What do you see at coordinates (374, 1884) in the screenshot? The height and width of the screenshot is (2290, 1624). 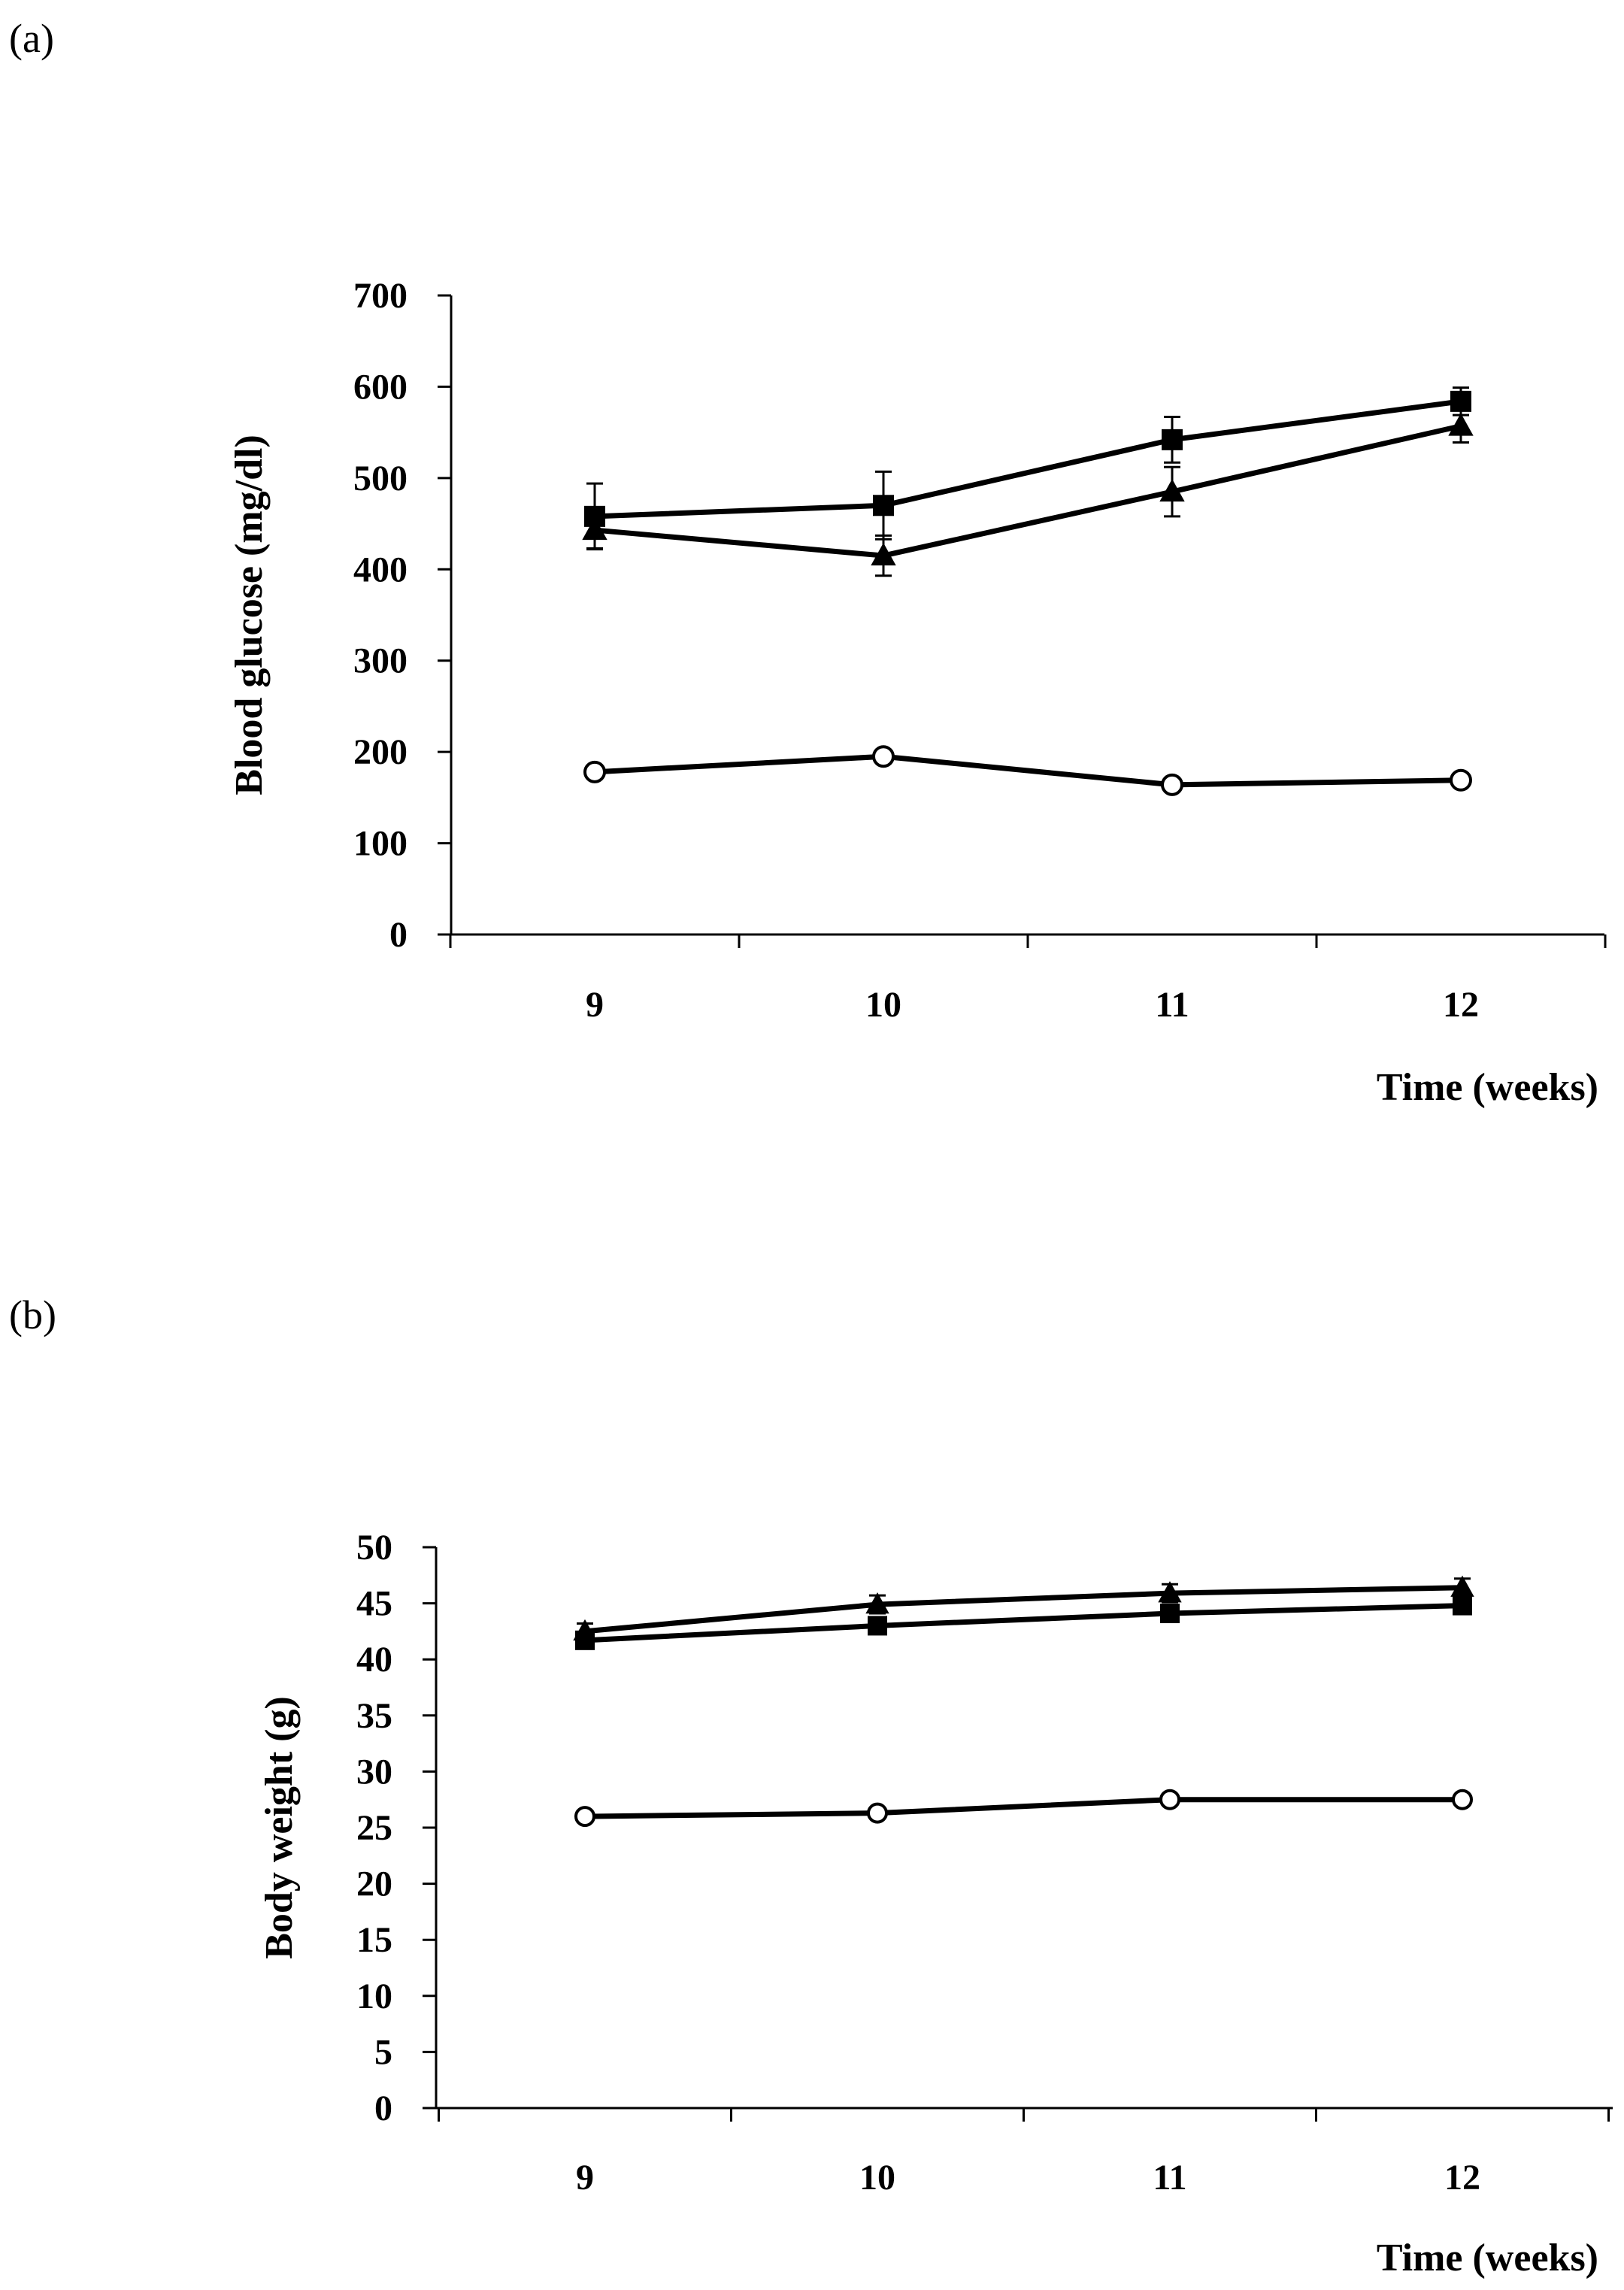 I see `y-tick-label: 20` at bounding box center [374, 1884].